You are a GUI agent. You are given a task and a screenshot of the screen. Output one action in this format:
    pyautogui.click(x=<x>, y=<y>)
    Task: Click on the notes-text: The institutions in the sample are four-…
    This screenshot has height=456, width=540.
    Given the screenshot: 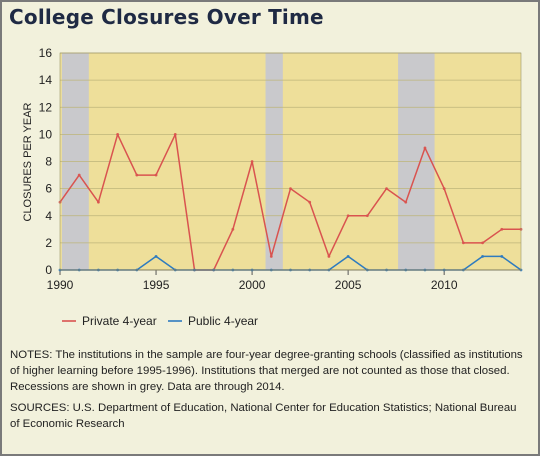 What is the action you would take?
    pyautogui.click(x=266, y=371)
    